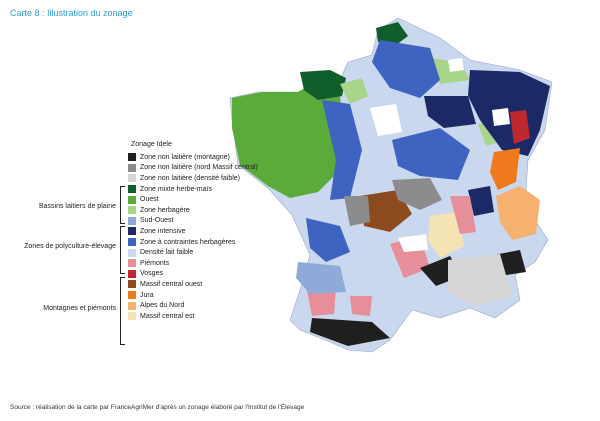  What do you see at coordinates (321, 278) in the screenshot?
I see `zone-sud-ouest` at bounding box center [321, 278].